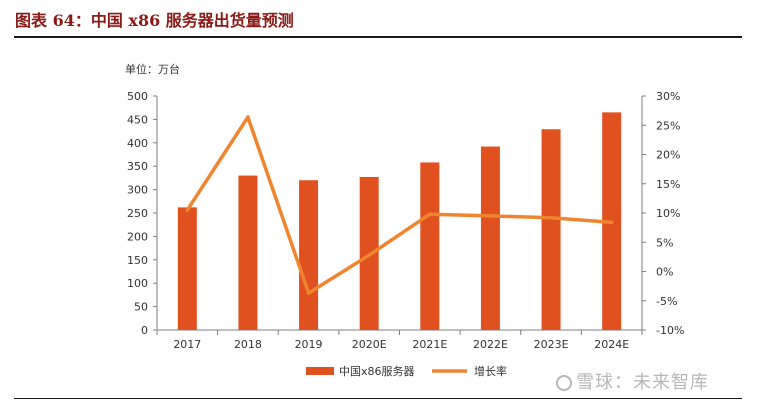 This screenshot has height=402, width=757. Describe the element at coordinates (320, 371) in the screenshot. I see `legend-swatch-bars` at that location.